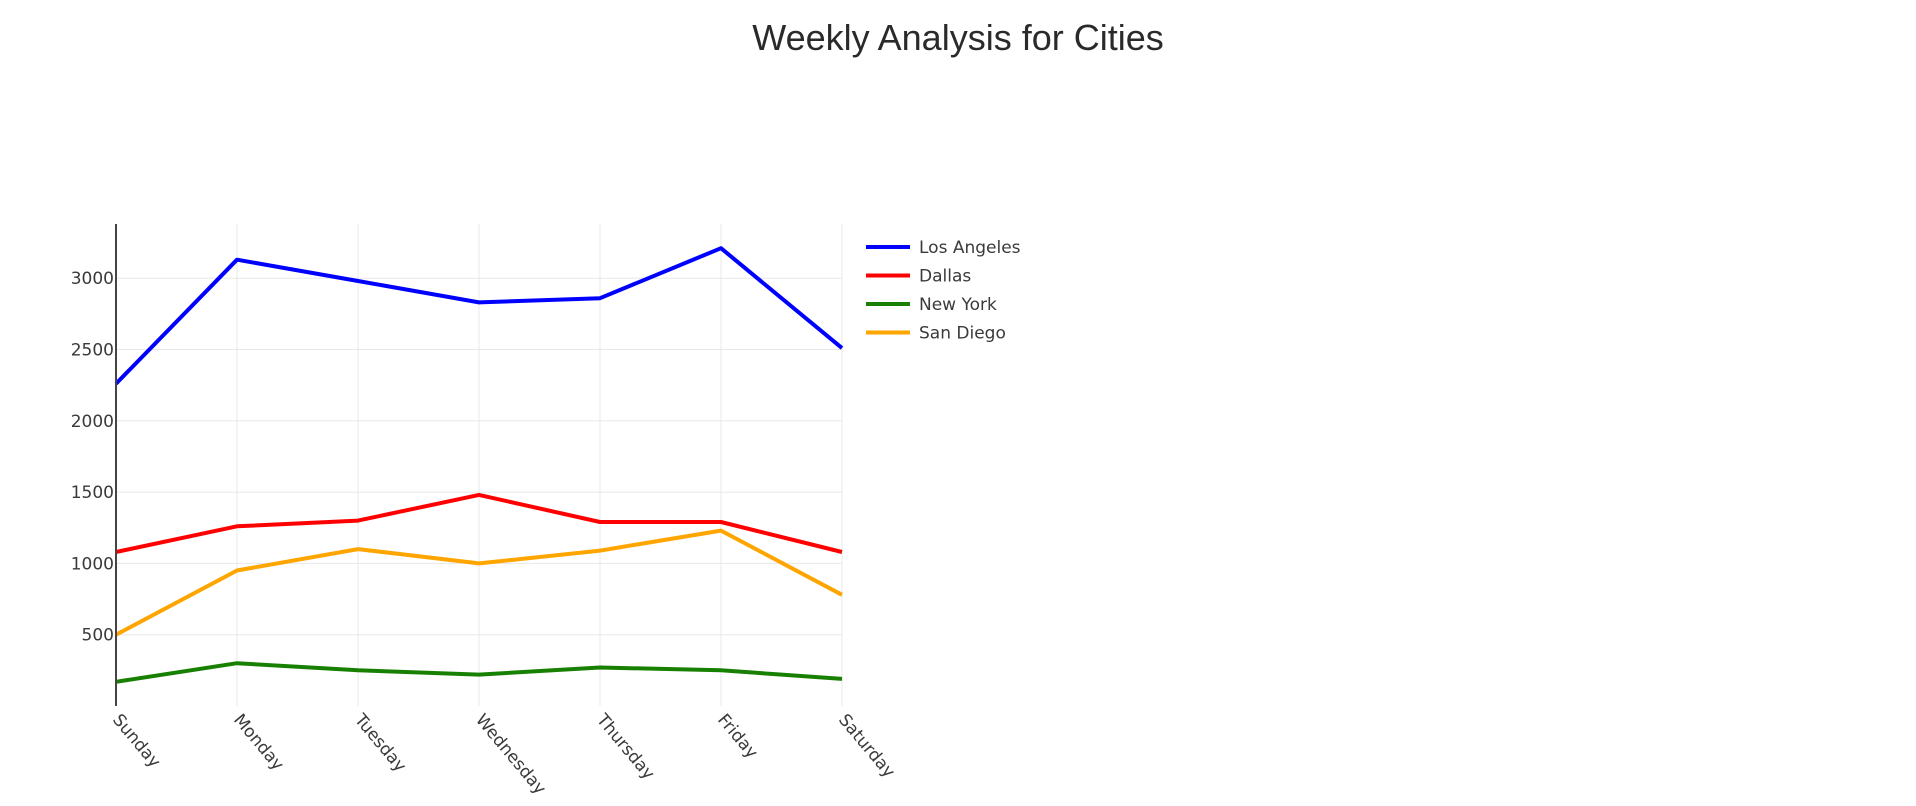 The width and height of the screenshot is (1916, 806). Describe the element at coordinates (957, 37) in the screenshot. I see `chart-title: Weekly Analysis for Cities` at that location.